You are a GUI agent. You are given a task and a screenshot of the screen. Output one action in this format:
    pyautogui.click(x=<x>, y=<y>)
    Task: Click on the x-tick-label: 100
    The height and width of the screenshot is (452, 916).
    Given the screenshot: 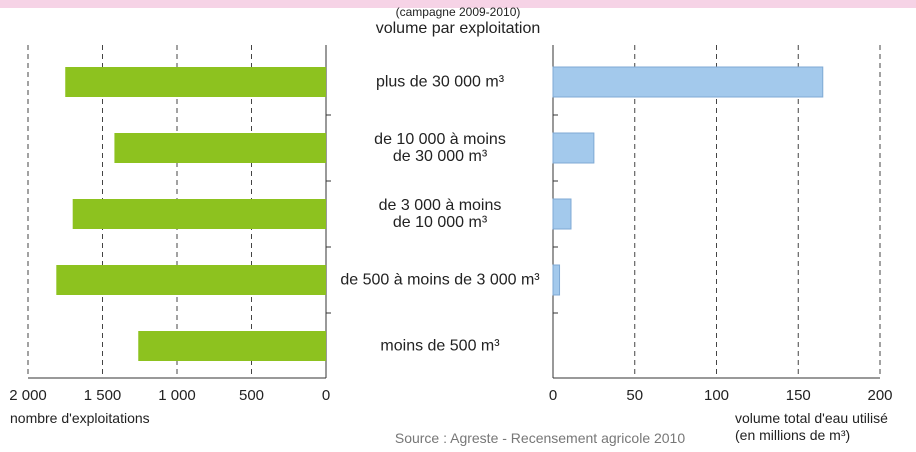 What is the action you would take?
    pyautogui.click(x=716, y=395)
    